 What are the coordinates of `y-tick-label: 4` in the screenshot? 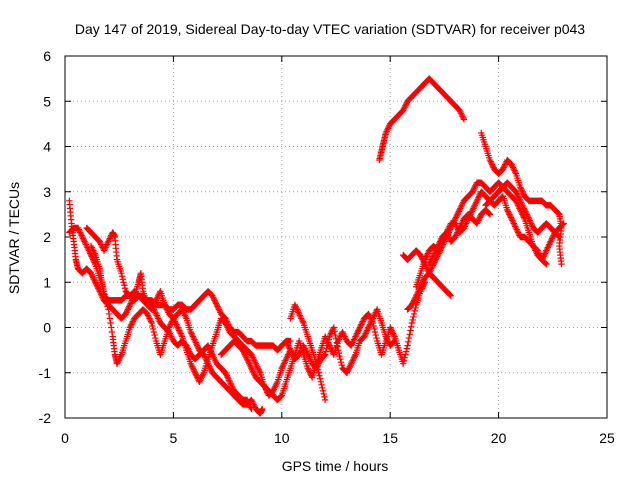 It's located at (47, 147).